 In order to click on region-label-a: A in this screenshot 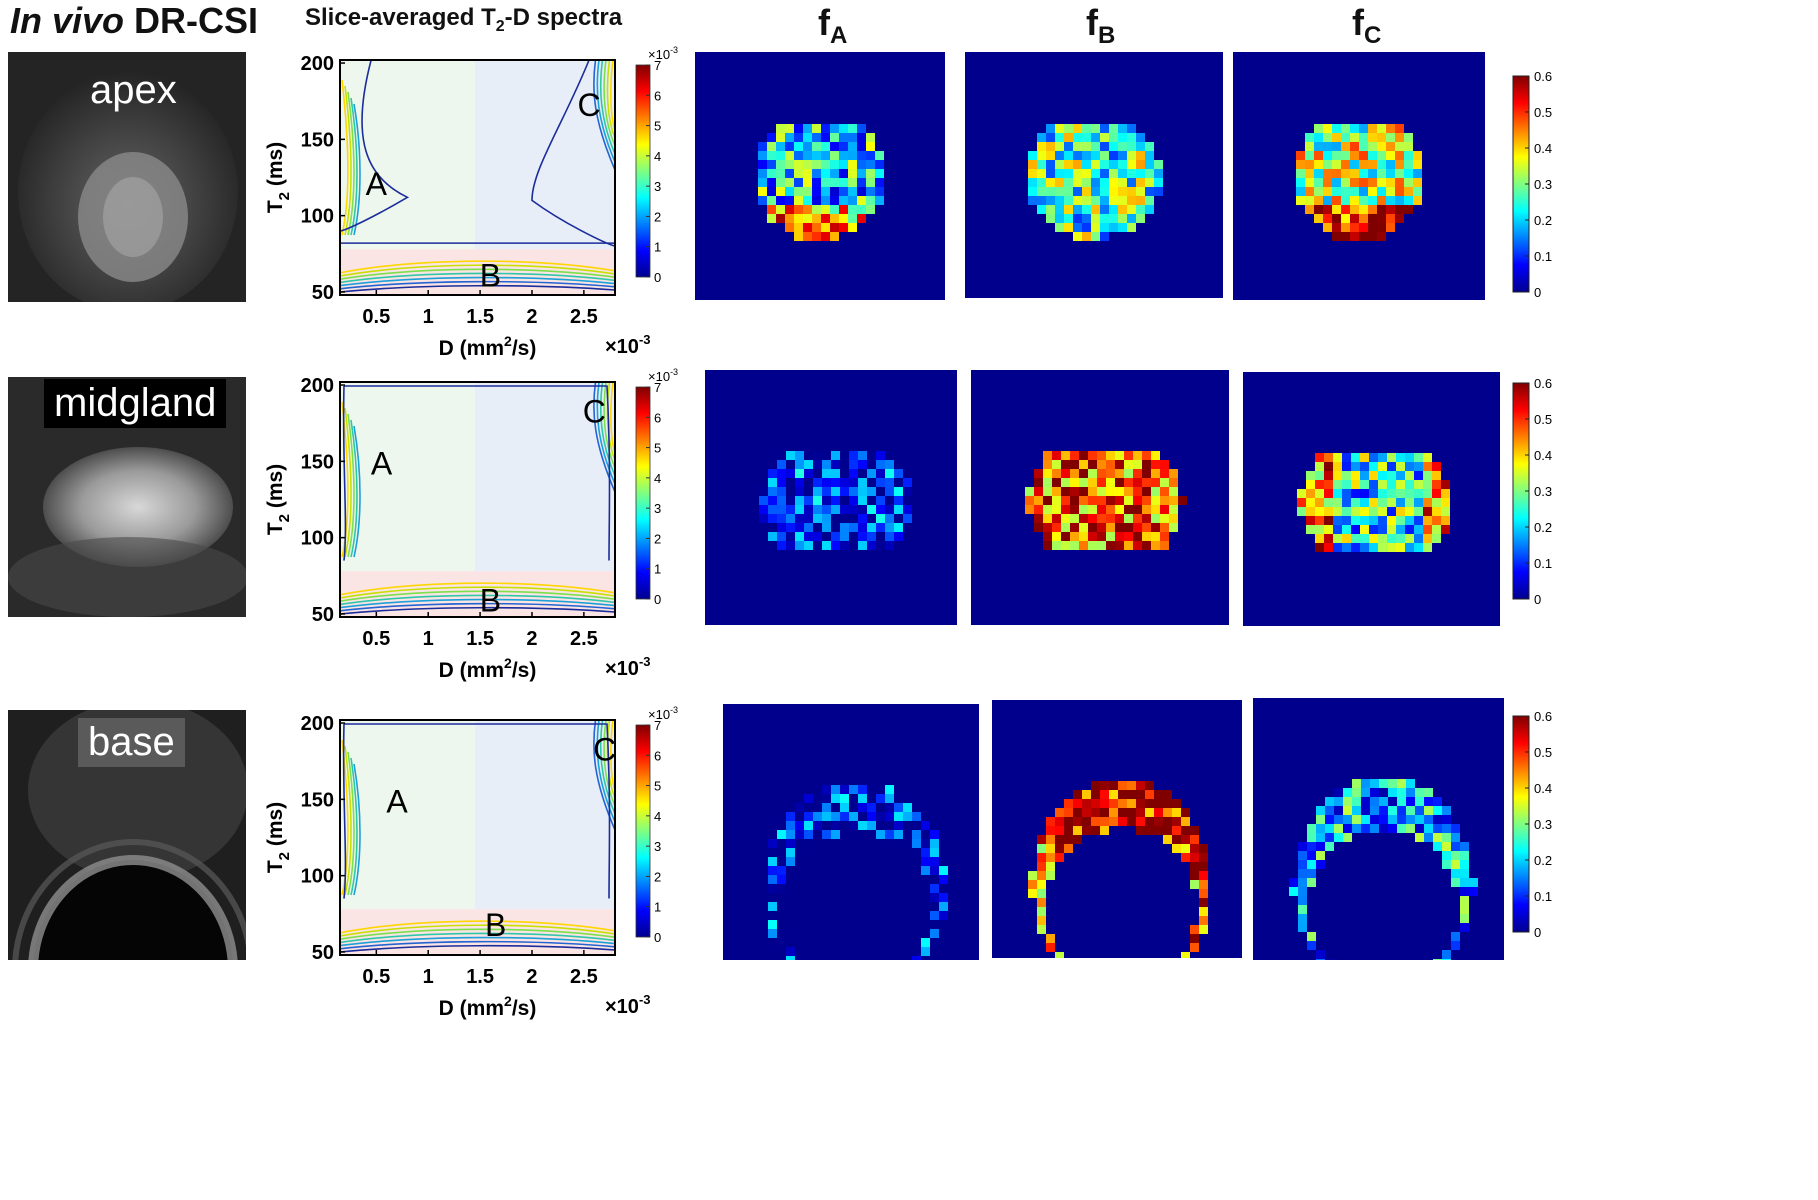, I will do `click(382, 463)`.